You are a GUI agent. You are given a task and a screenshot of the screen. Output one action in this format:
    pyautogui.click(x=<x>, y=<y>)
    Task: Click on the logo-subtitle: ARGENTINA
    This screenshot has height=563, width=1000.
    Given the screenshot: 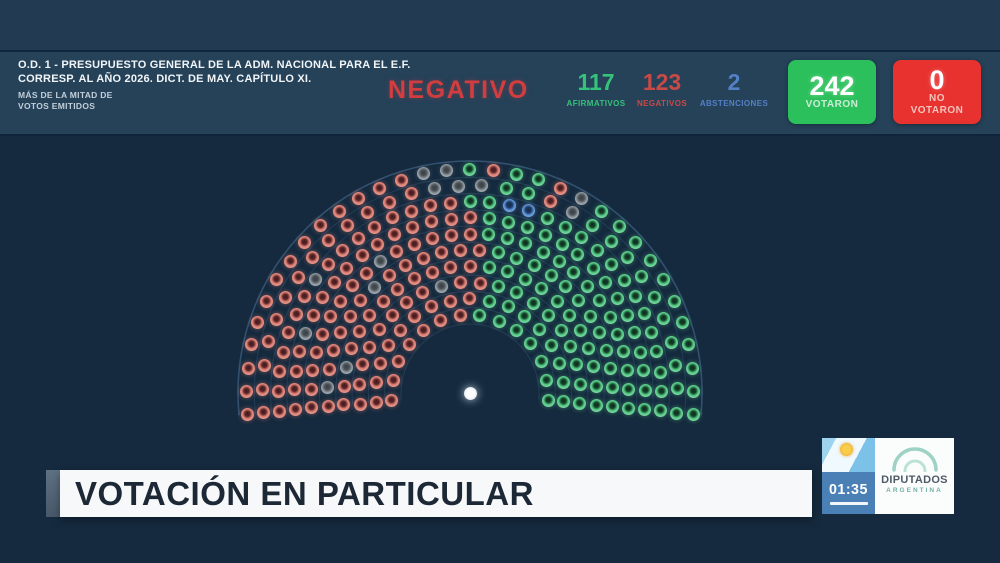 What is the action you would take?
    pyautogui.click(x=914, y=490)
    